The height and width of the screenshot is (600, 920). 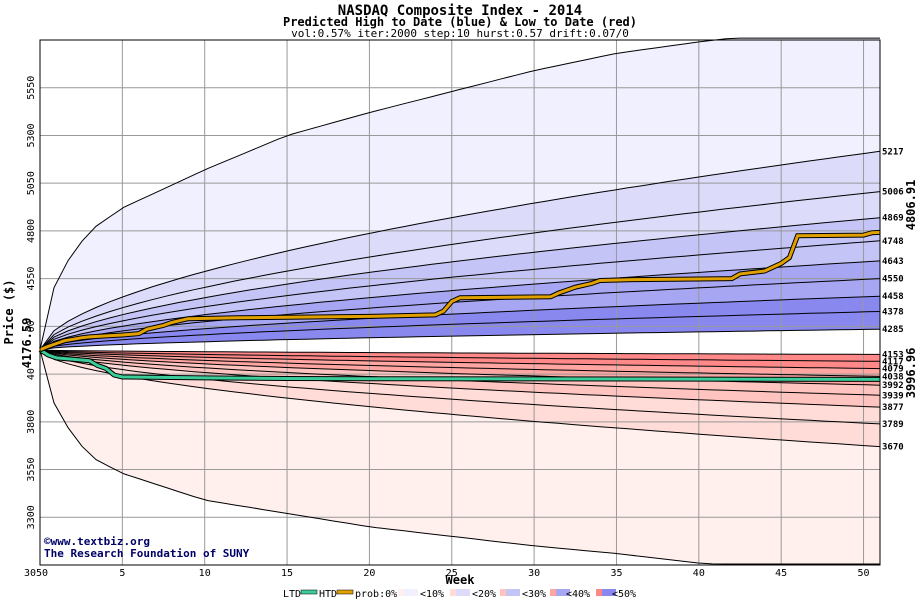 What do you see at coordinates (616, 573) in the screenshot?
I see `x-tick-label: 35` at bounding box center [616, 573].